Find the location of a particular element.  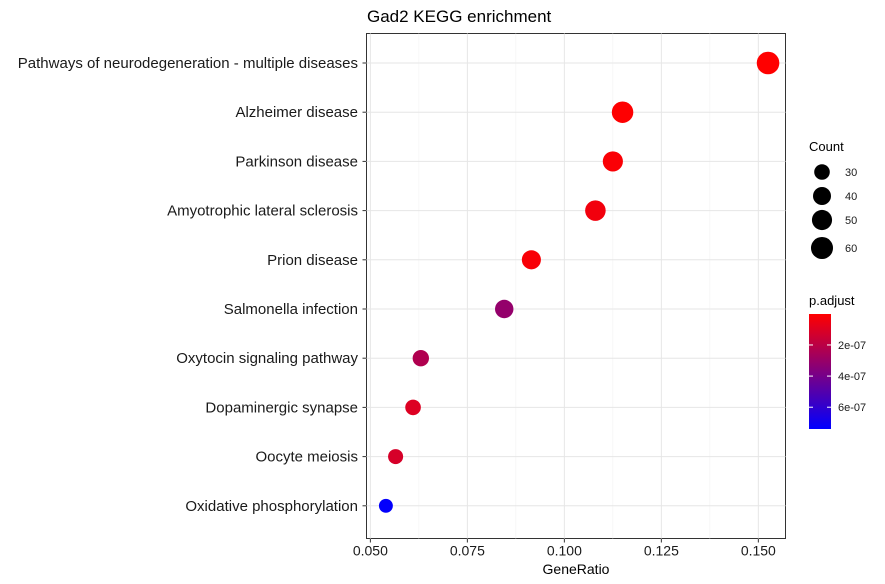

count-legend-label: 60 is located at coordinates (851, 249).